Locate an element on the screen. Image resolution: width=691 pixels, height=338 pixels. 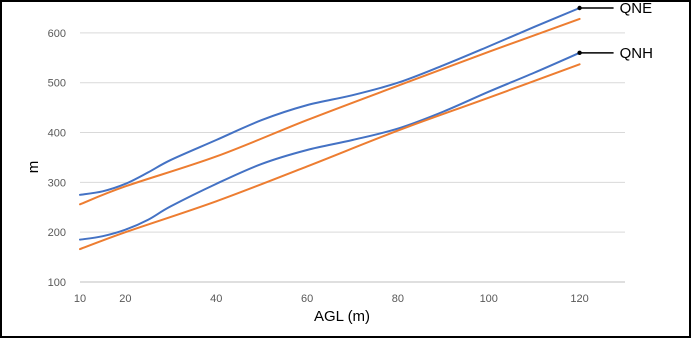
y-tick-label: 600 is located at coordinates (57, 34).